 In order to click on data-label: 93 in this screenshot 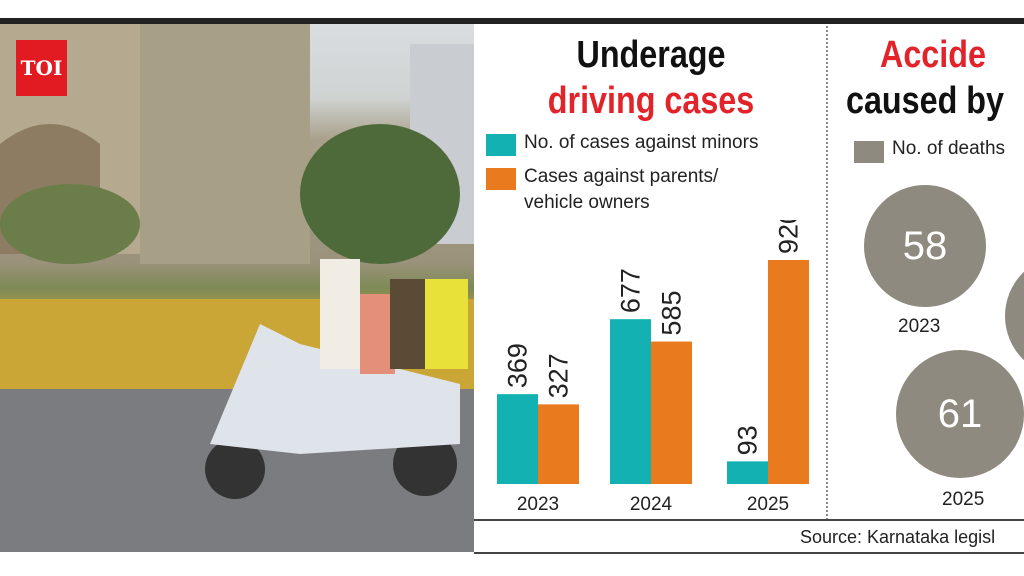, I will do `click(748, 440)`.